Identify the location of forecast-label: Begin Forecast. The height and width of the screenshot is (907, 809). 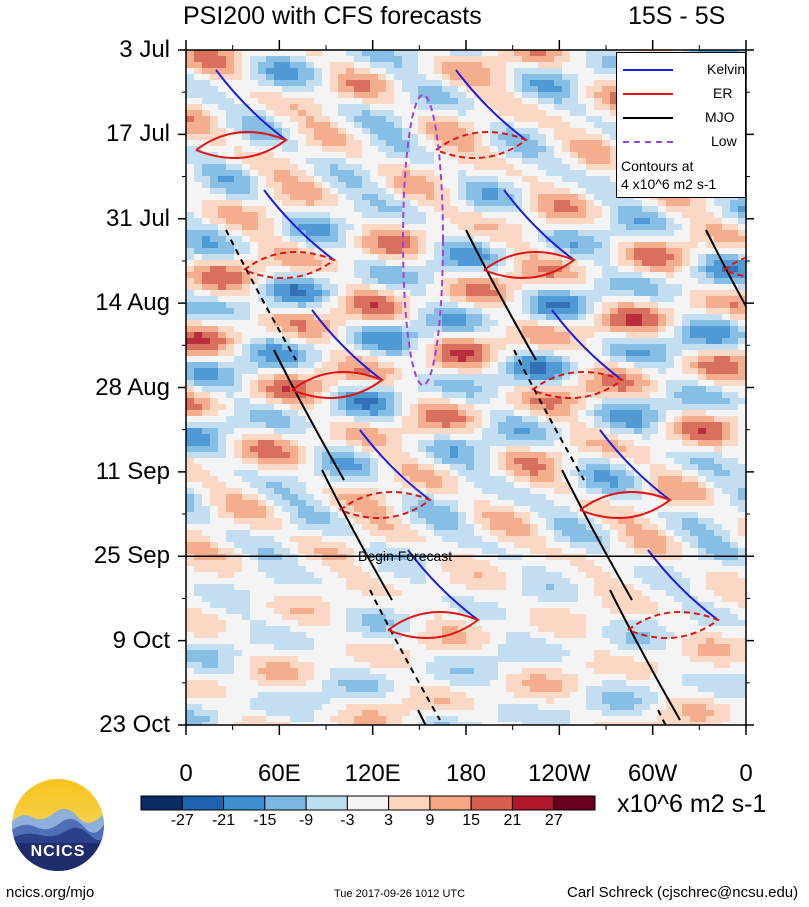
(405, 556).